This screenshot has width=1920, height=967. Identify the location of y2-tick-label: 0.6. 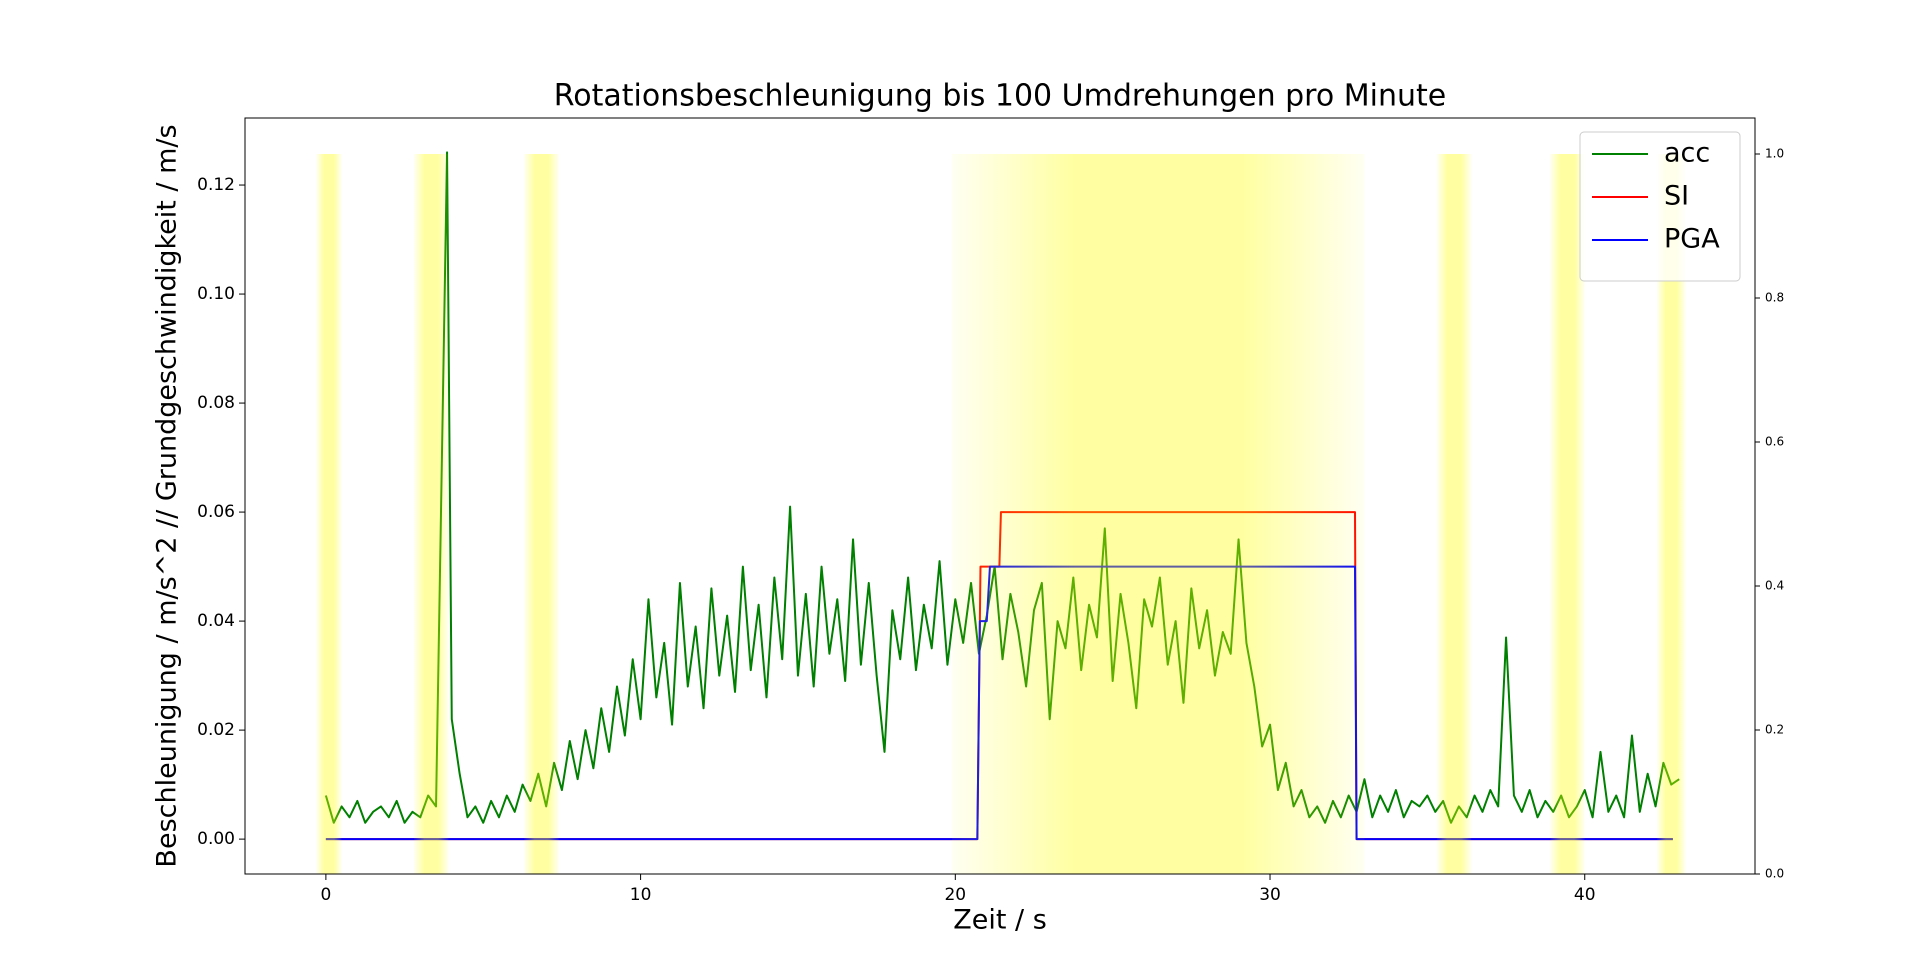
(1774, 442).